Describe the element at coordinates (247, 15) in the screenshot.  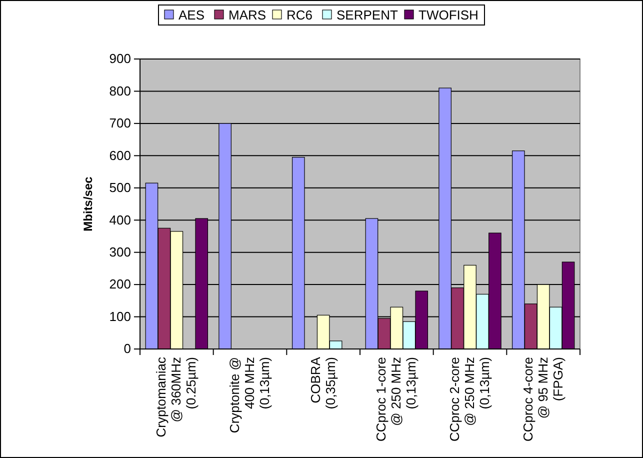
I see `legend-label: MARS` at that location.